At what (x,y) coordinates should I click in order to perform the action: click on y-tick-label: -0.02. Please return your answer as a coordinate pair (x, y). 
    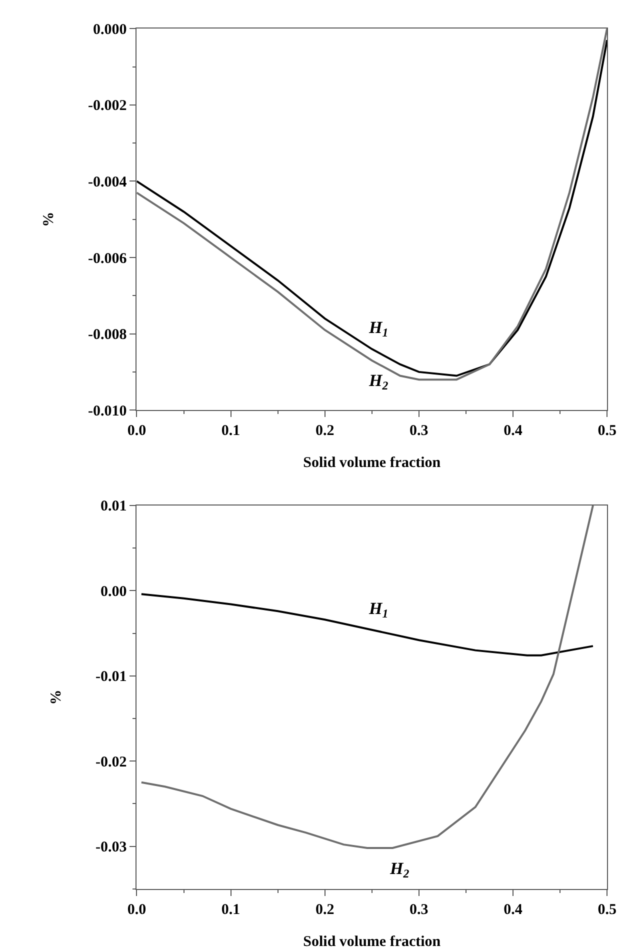
    Looking at the image, I should click on (111, 762).